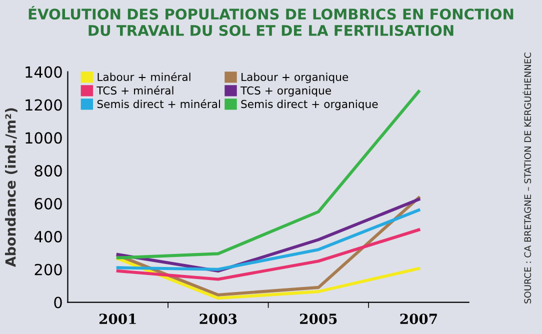  Describe the element at coordinates (11, 187) in the screenshot. I see `y-axis-title: Abondance (ind./m²)` at that location.